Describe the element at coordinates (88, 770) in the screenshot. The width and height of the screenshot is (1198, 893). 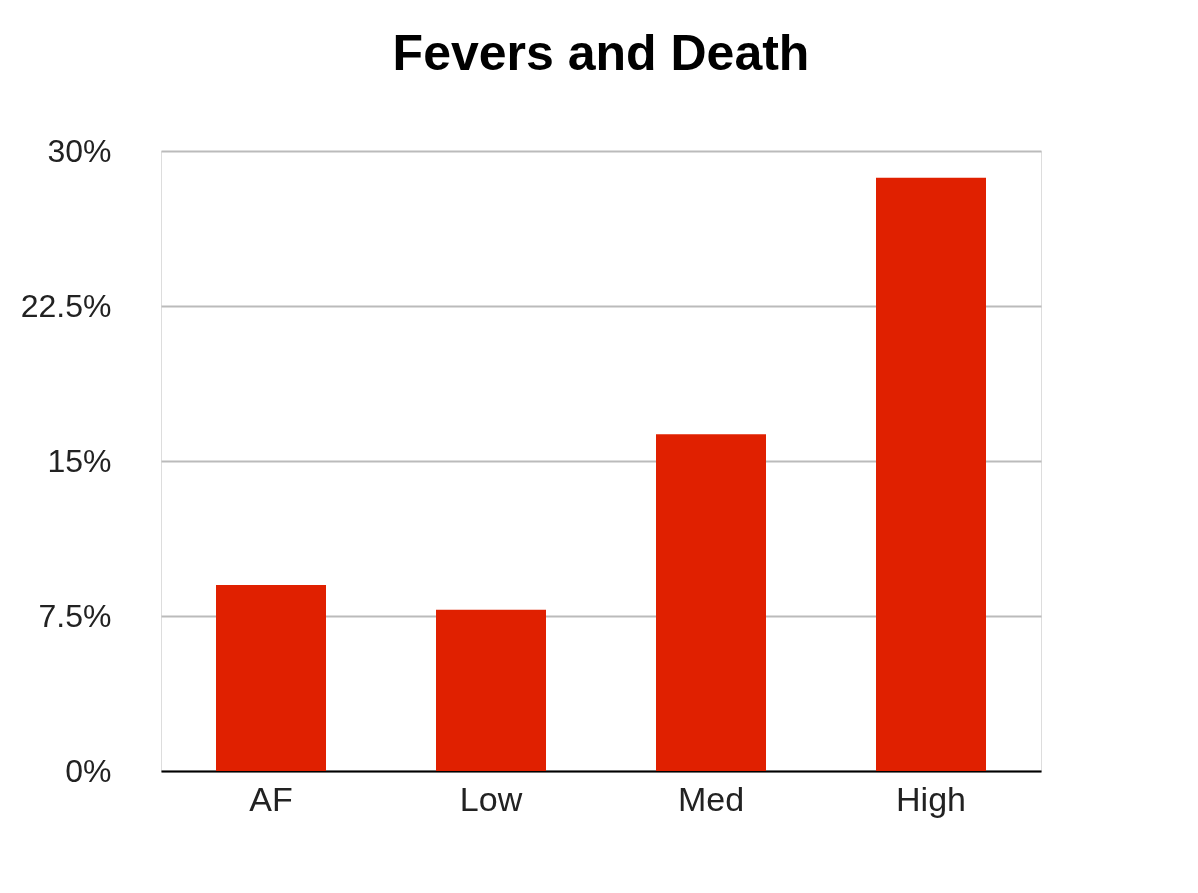
I see `y-tick-label: 0%` at that location.